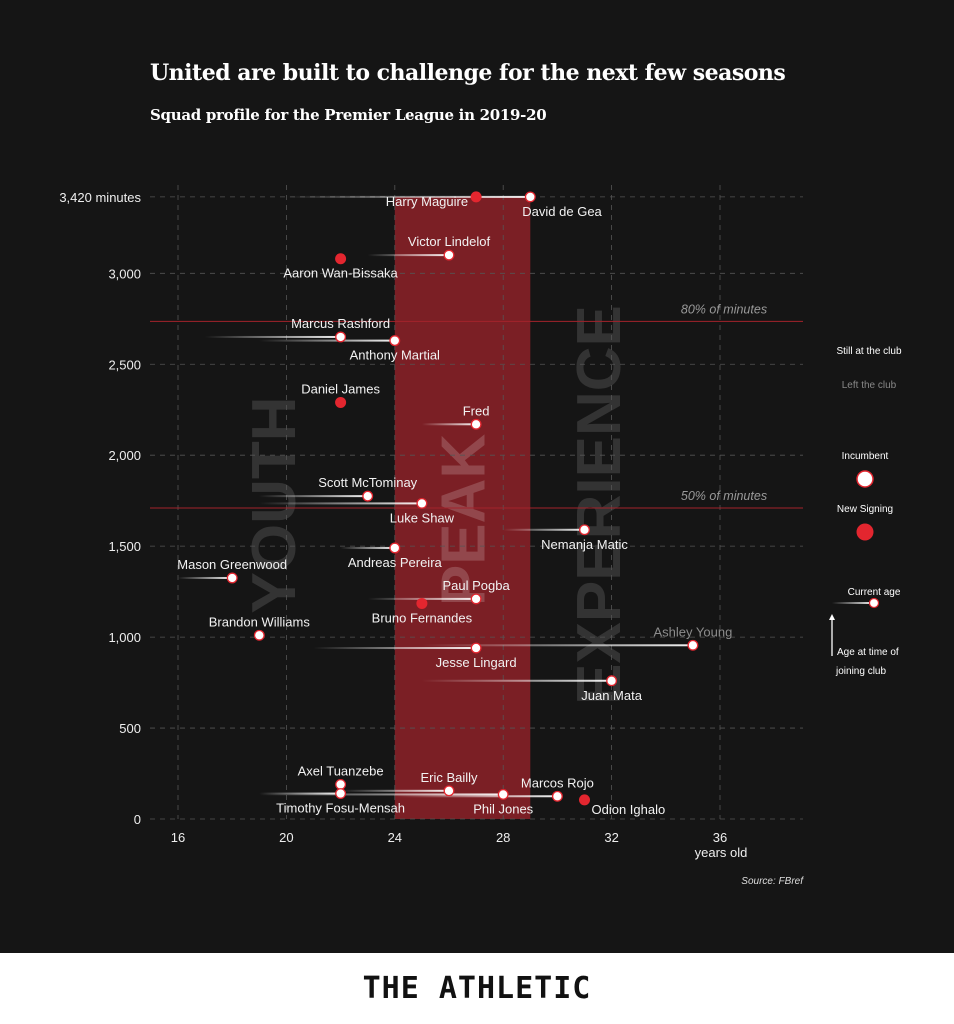  Describe the element at coordinates (395, 355) in the screenshot. I see `player-label: Anthony Martial` at that location.